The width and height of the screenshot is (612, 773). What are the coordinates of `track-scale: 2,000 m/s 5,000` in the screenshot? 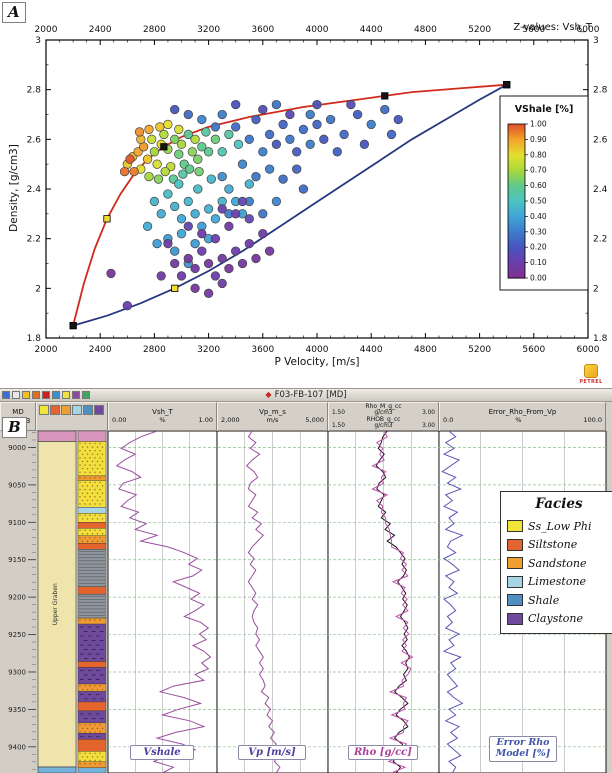 It's located at (272, 419).